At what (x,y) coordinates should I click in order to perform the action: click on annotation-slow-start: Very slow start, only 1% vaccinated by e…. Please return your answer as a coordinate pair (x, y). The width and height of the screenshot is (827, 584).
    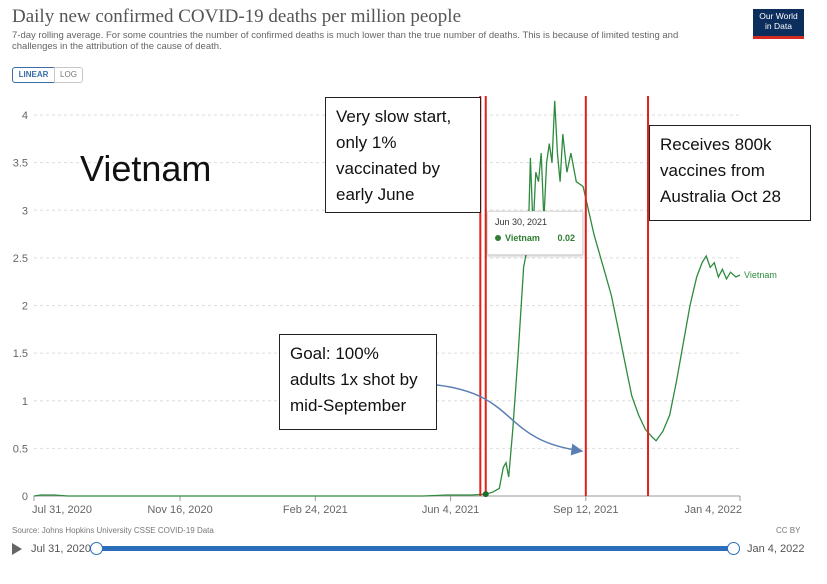
    Looking at the image, I should click on (403, 155).